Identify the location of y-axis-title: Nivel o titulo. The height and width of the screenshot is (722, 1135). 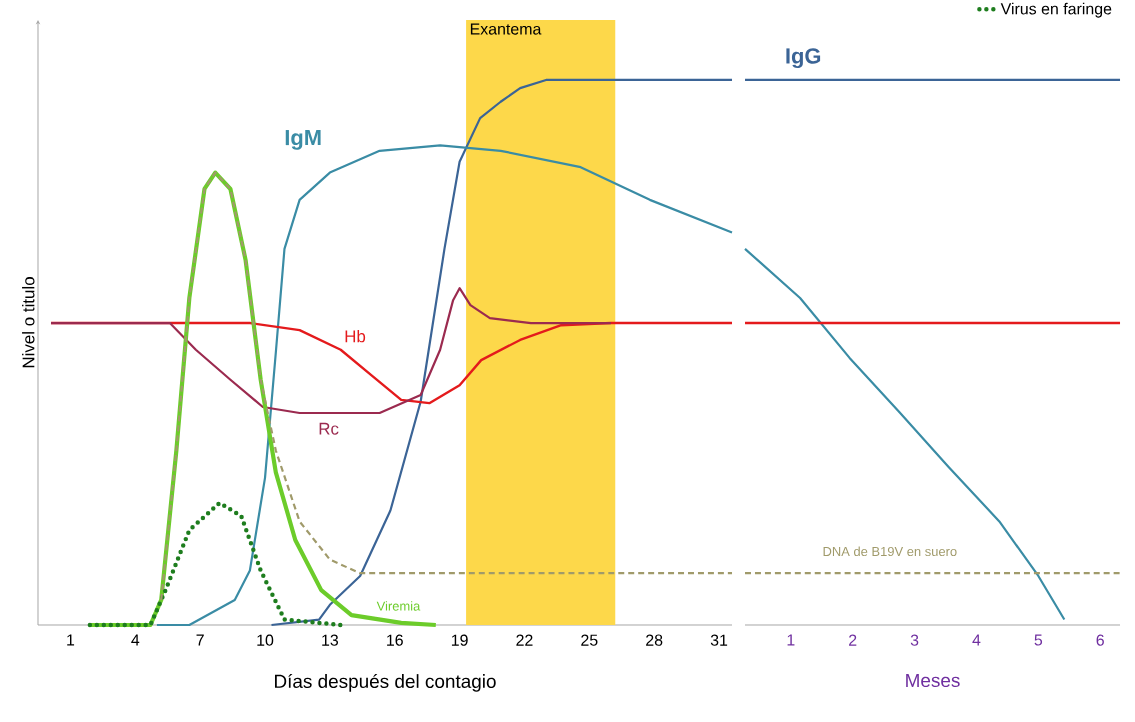
(28, 322).